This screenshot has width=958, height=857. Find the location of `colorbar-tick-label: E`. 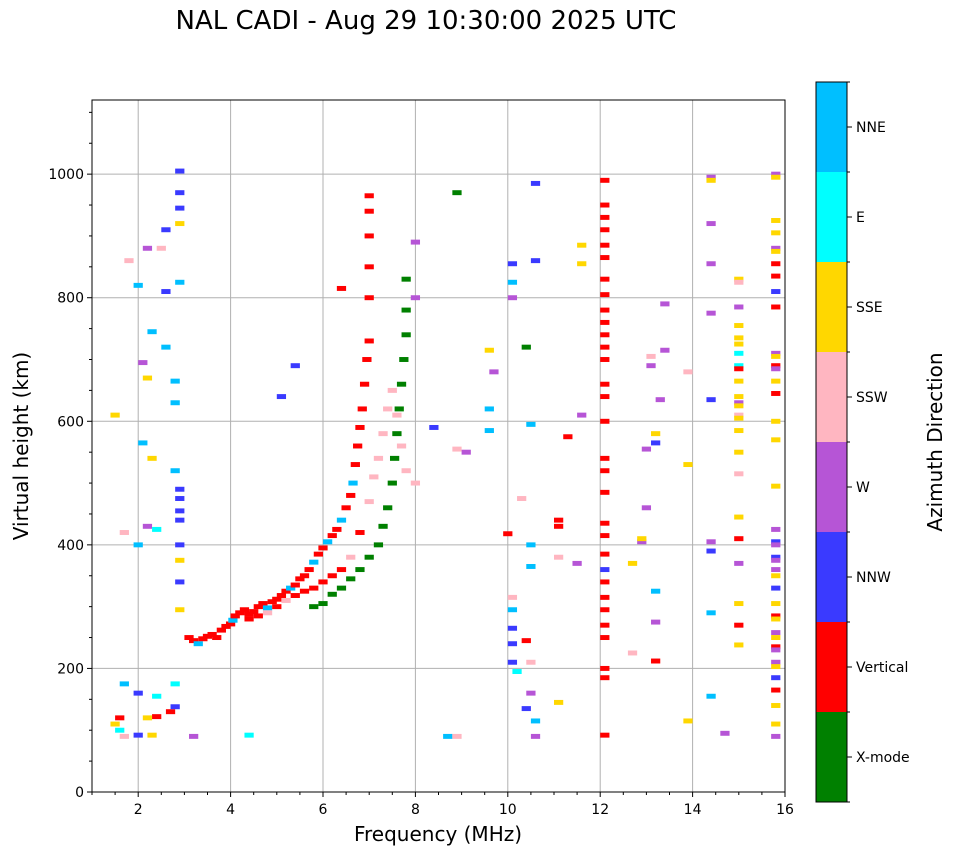

colorbar-tick-label: E is located at coordinates (860, 218).